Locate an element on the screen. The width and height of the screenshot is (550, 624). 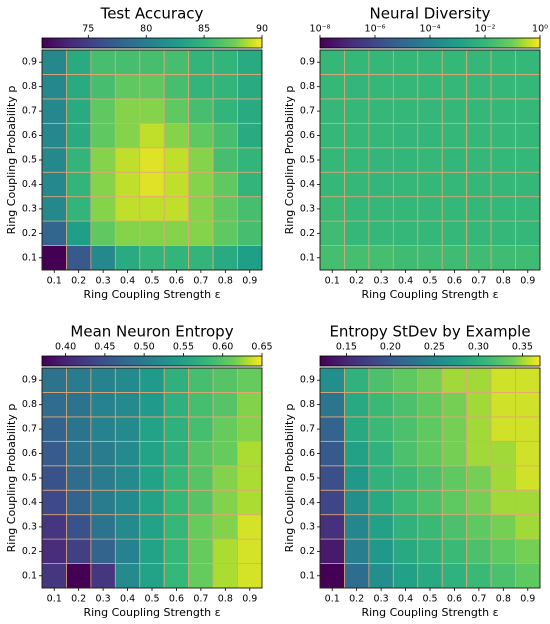
y-tick-label: 0.7 is located at coordinates (307, 429).